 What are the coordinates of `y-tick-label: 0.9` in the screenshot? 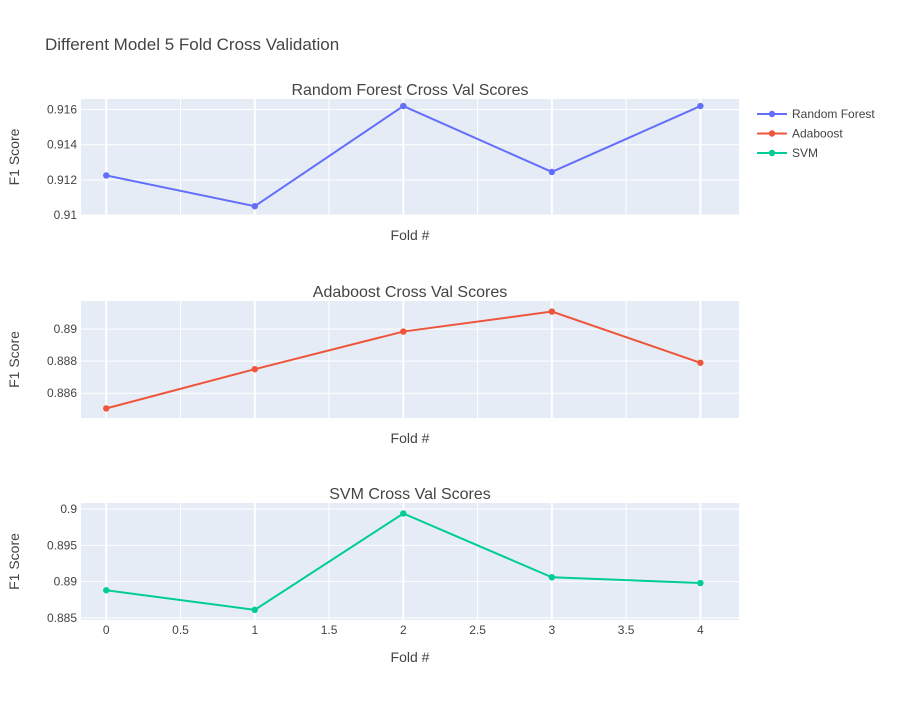 It's located at (68, 509).